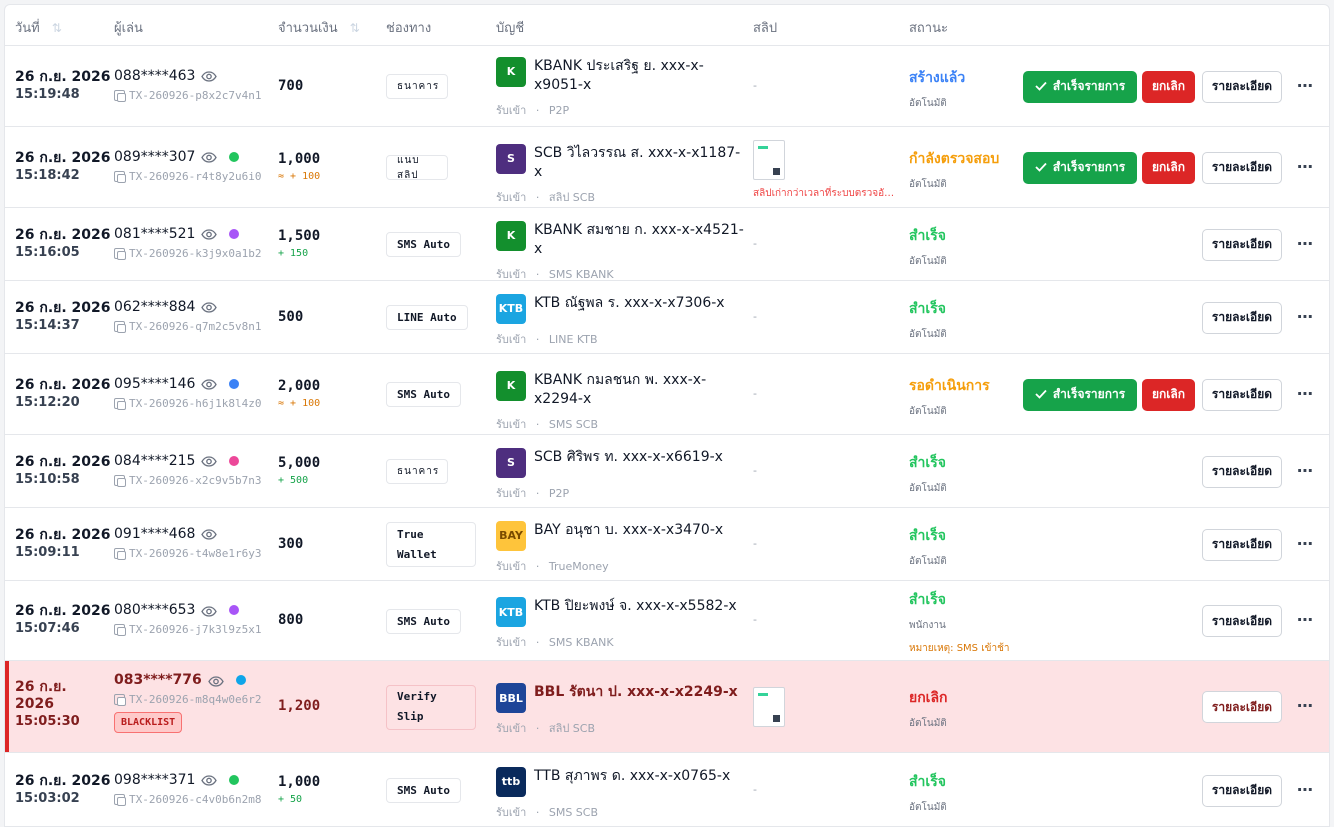 The image size is (1334, 827). I want to click on date-cell: 26 ก.ย. 2026 15:19:48, so click(63, 86).